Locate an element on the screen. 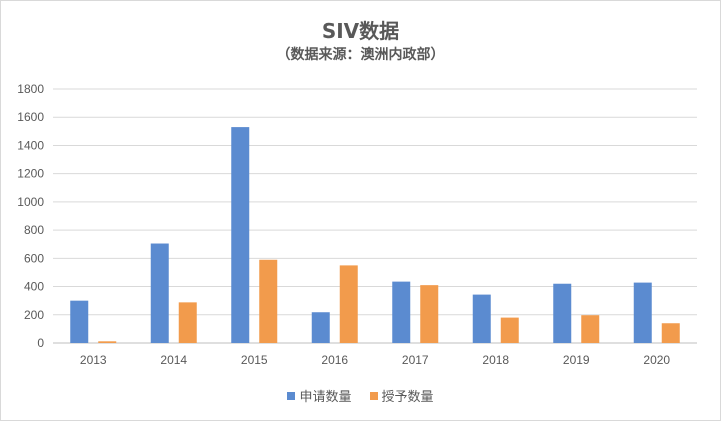  y-tick-label: 200 is located at coordinates (34, 315).